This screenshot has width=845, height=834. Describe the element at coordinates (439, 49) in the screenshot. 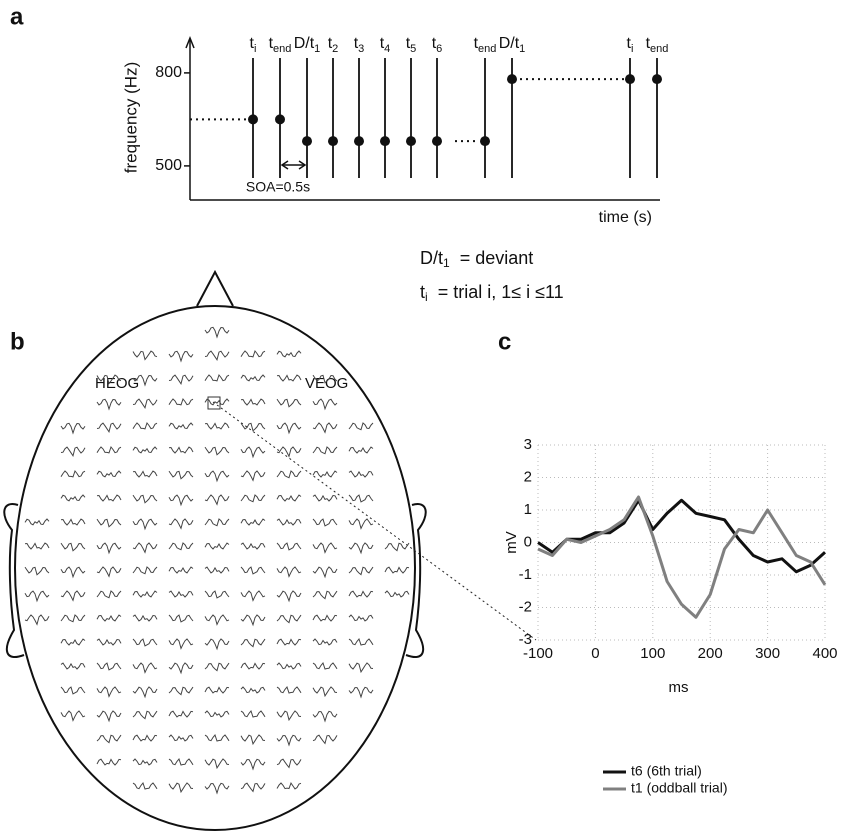

I see `event-label-sub: 6` at that location.